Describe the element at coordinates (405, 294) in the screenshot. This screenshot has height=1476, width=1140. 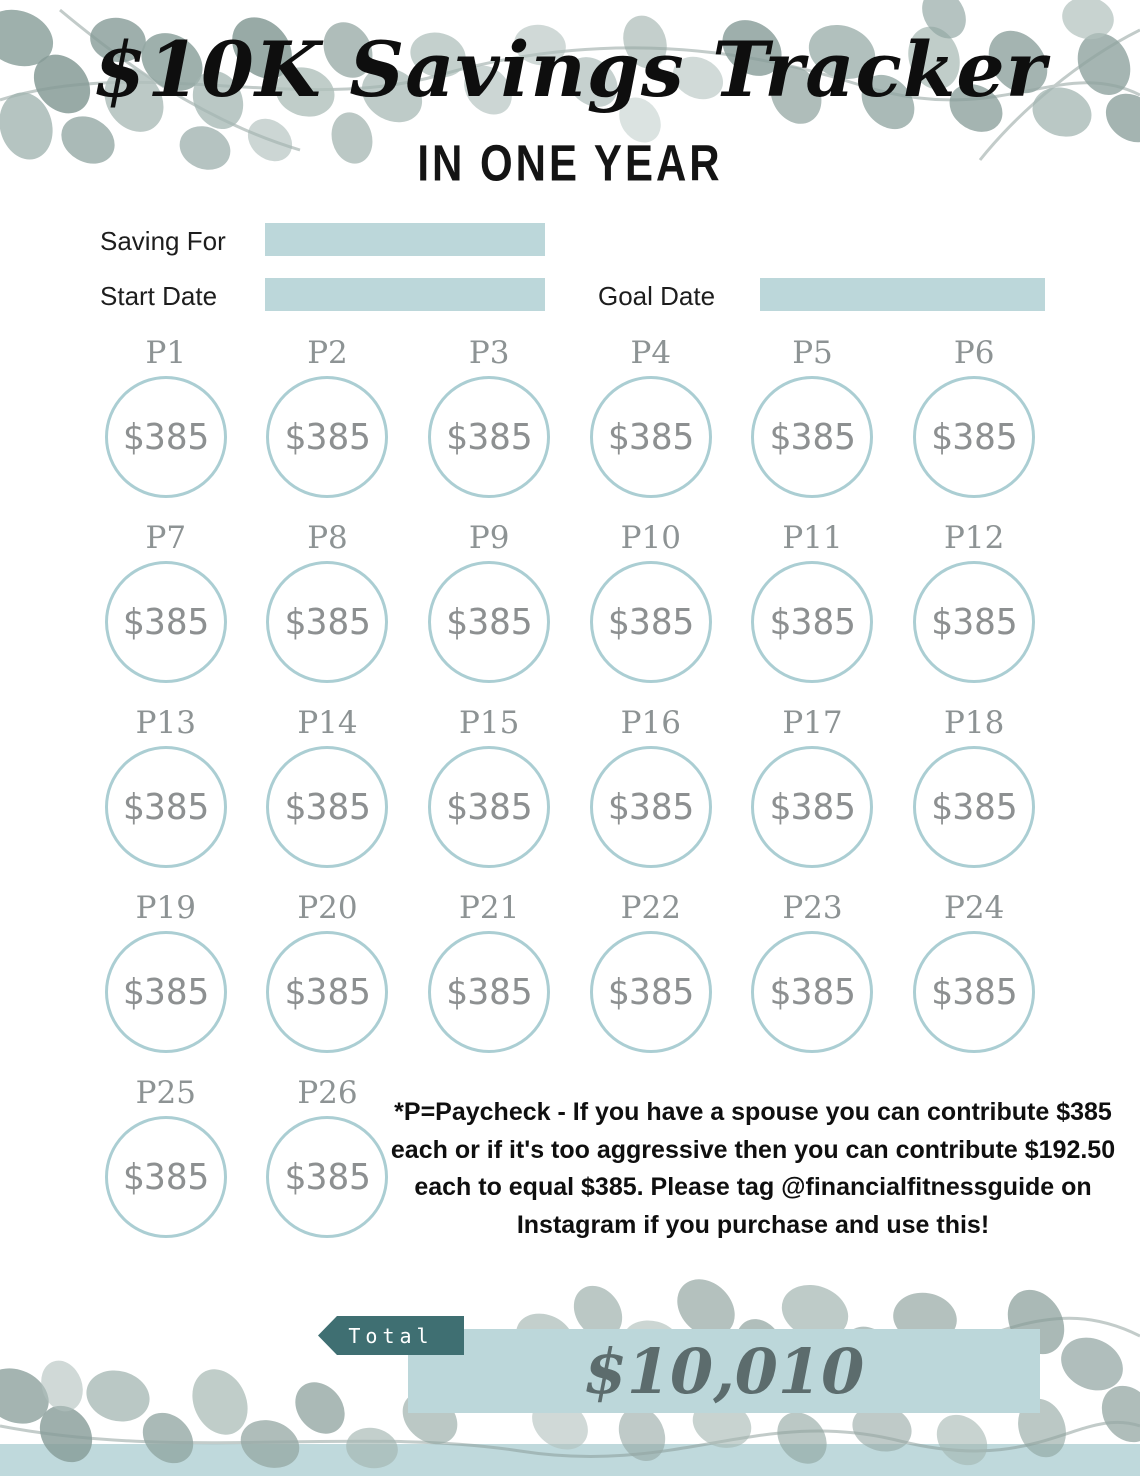
I see `start-date-field` at that location.